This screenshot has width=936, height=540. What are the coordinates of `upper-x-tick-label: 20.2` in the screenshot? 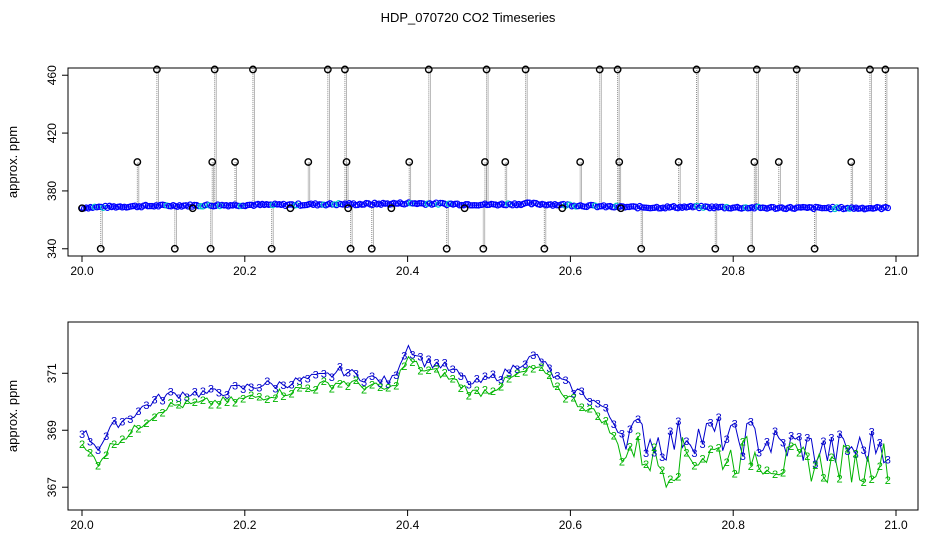 It's located at (245, 271).